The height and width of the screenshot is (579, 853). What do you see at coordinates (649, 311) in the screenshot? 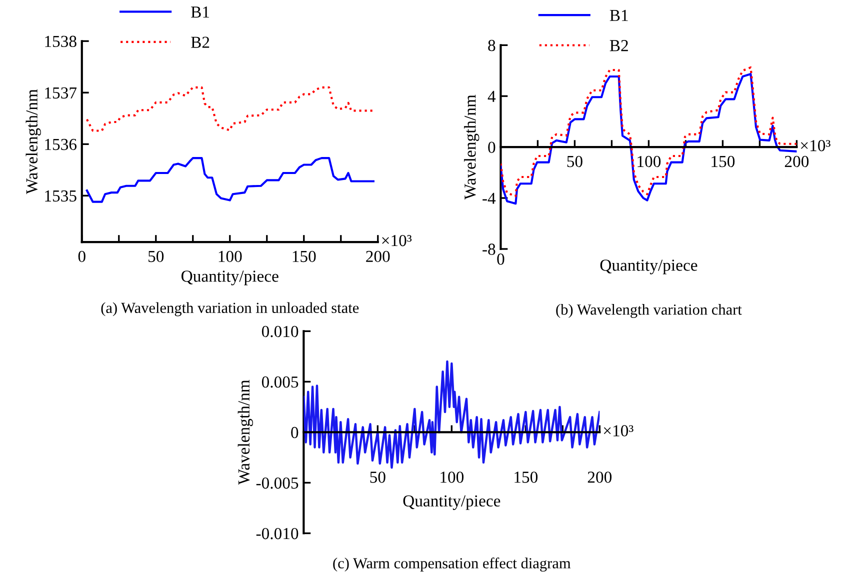
I see `text: (b) Wavelength variation chart` at bounding box center [649, 311].